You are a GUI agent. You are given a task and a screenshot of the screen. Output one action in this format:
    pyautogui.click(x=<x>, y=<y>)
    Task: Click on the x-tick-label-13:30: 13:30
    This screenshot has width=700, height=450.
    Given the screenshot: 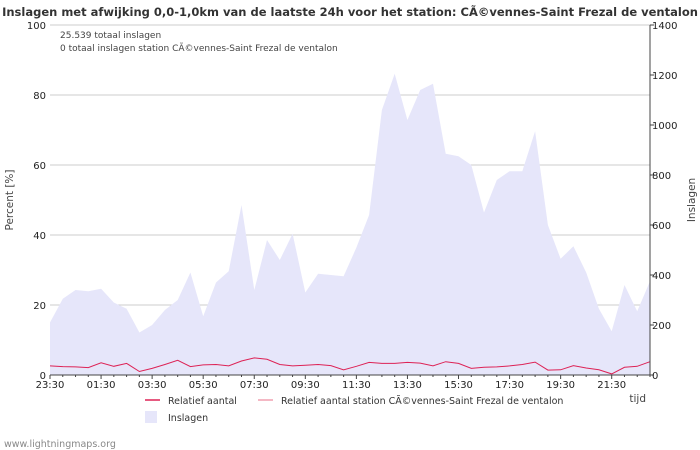 What is the action you would take?
    pyautogui.click(x=407, y=385)
    